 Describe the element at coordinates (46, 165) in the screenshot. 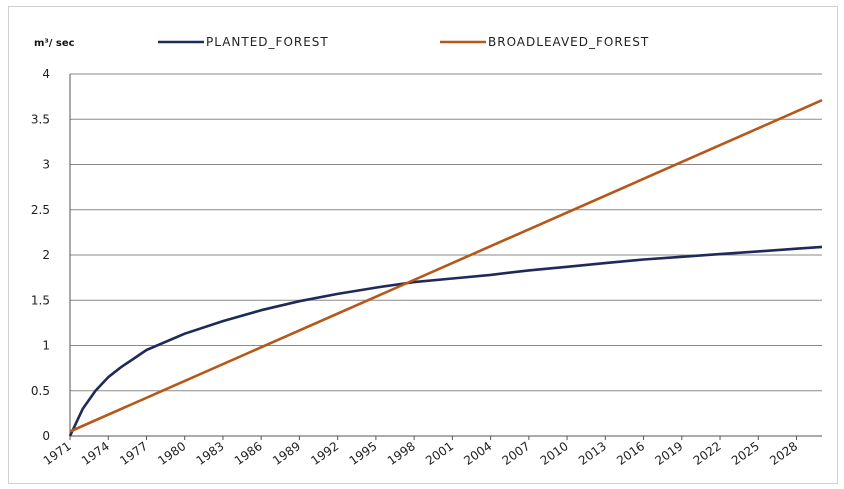

I see `y-tick-label: 3` at that location.